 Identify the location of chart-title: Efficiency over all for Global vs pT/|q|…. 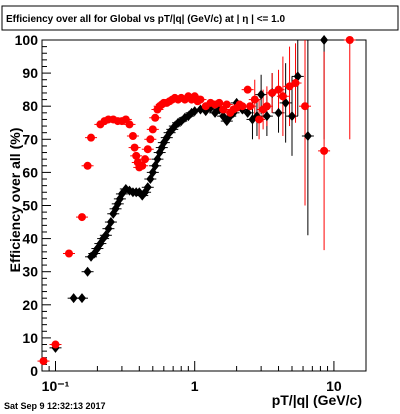
(145, 19).